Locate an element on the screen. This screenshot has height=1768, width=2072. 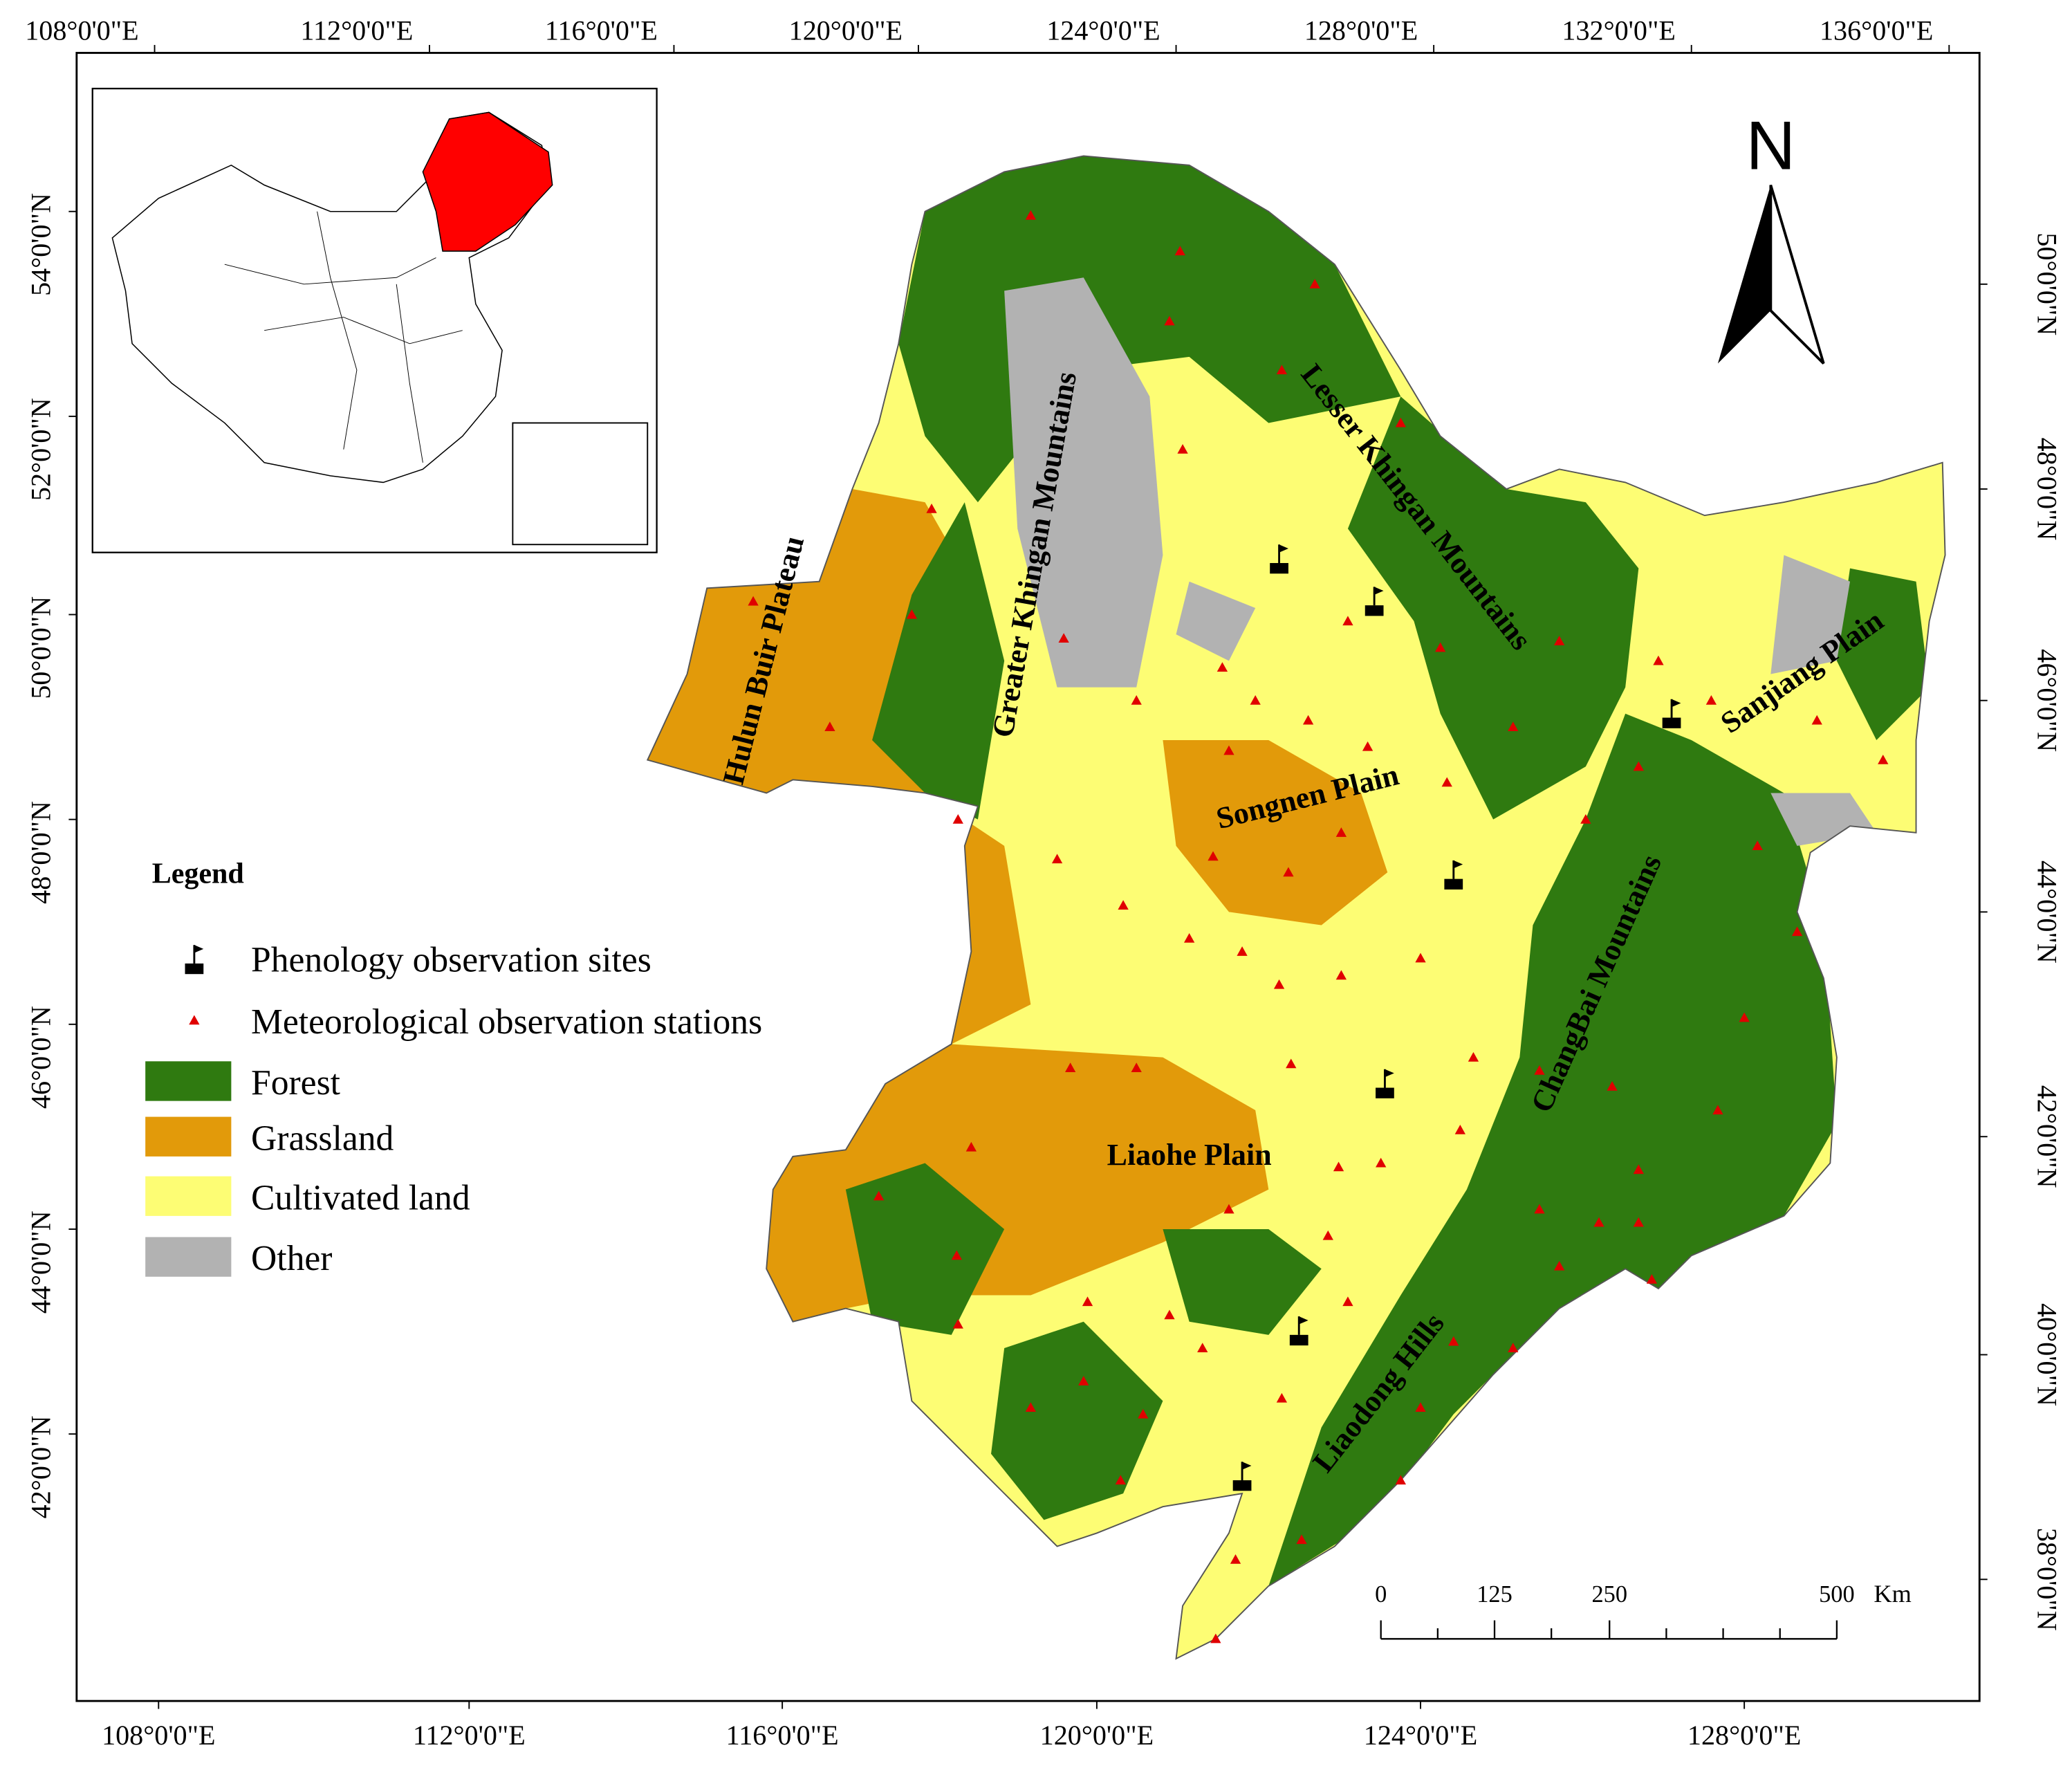
grassland-area is located at coordinates (1275, 833).